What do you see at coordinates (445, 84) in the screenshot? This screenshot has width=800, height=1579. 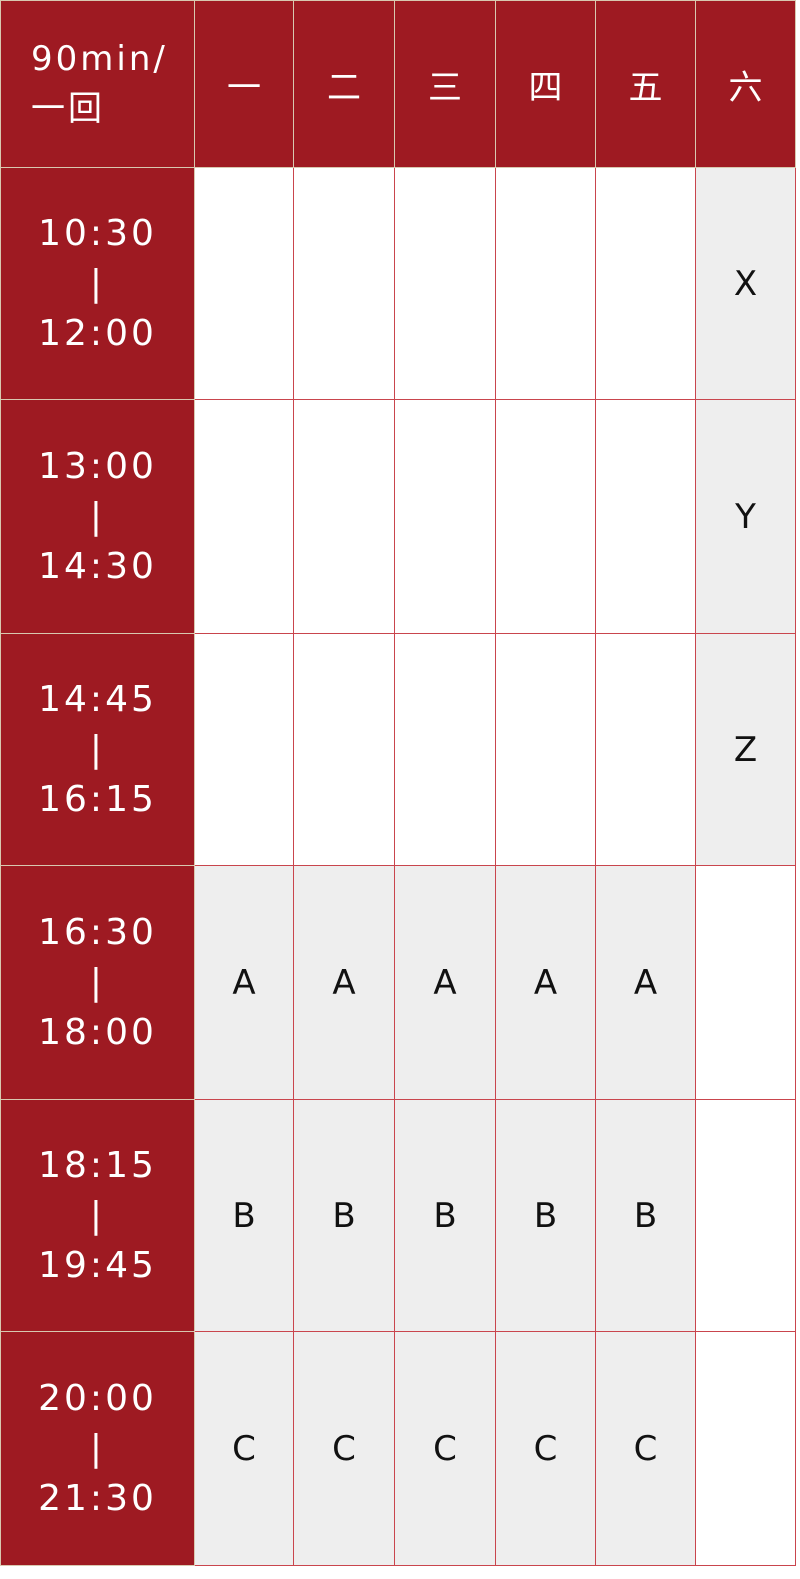 I see `day-header: 三` at bounding box center [445, 84].